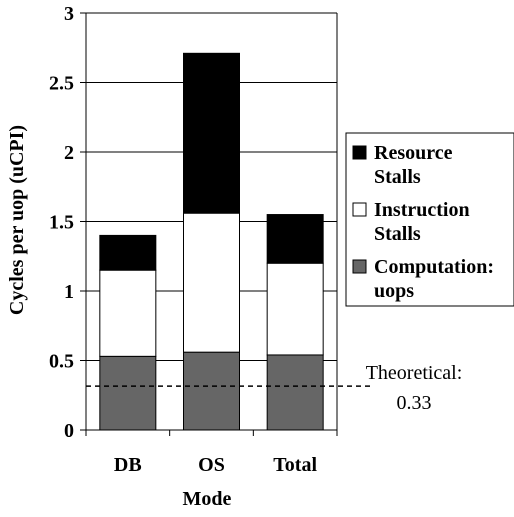  What do you see at coordinates (69, 153) in the screenshot?
I see `y-tick-label: 2` at bounding box center [69, 153].